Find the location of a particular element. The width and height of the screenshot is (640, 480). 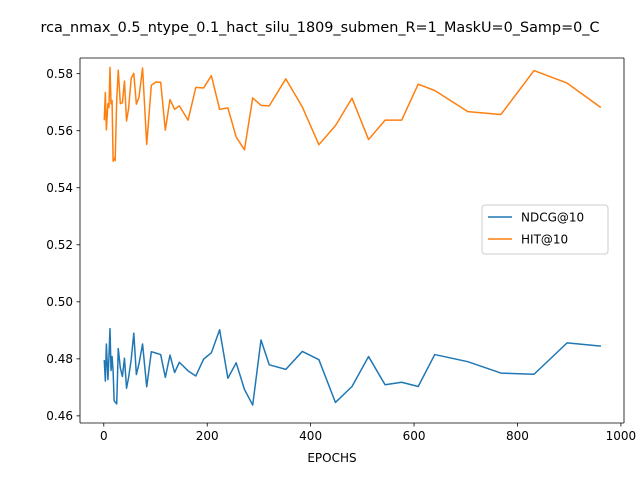

x-tick-label: 600 is located at coordinates (414, 436).